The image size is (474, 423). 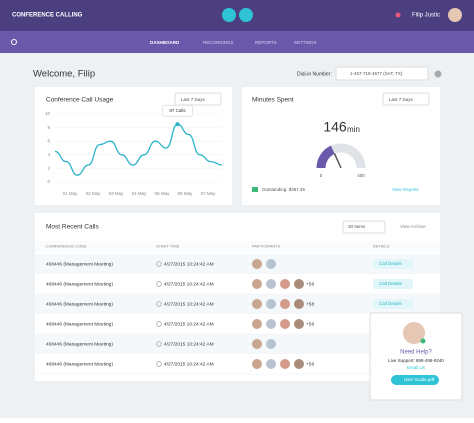 What do you see at coordinates (405, 189) in the screenshot?
I see `view-reports: View Reports` at bounding box center [405, 189].